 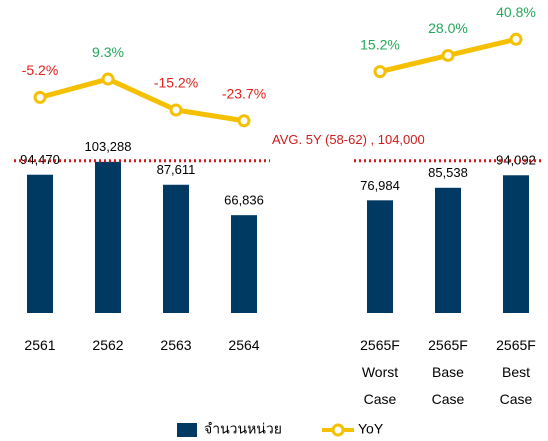 I want to click on reference-label: AVG. 5Y (58-62) , 104,000, so click(x=348, y=139).